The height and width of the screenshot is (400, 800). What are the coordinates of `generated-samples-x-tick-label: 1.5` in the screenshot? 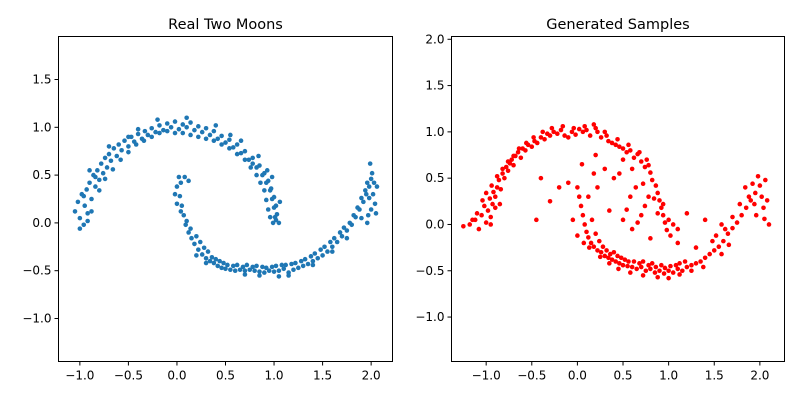 It's located at (714, 376).